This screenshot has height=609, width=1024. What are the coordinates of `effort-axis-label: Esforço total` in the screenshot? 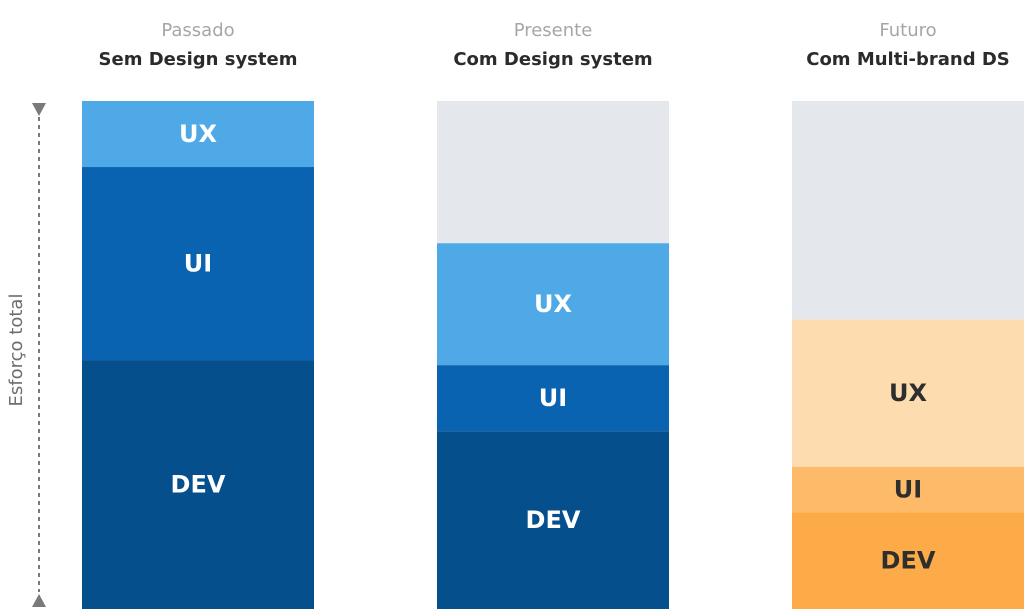 It's located at (16, 350).